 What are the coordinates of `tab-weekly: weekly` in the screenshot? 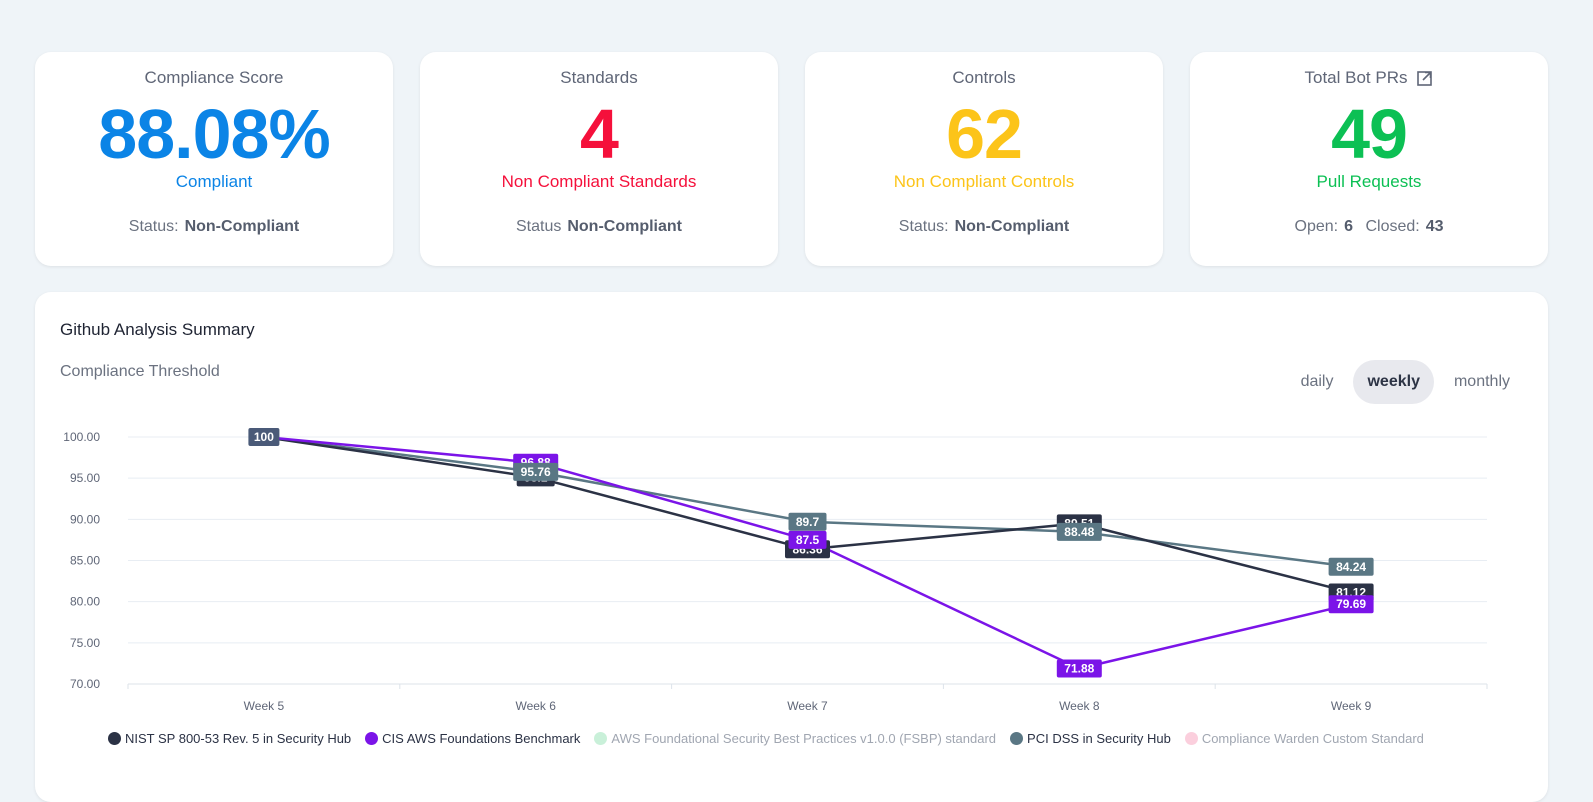 It's located at (1393, 382).